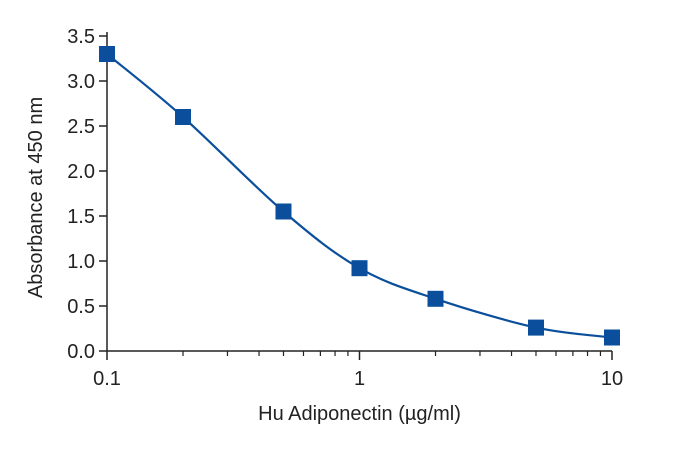  What do you see at coordinates (81, 82) in the screenshot?
I see `y-tick-label: 3.0` at bounding box center [81, 82].